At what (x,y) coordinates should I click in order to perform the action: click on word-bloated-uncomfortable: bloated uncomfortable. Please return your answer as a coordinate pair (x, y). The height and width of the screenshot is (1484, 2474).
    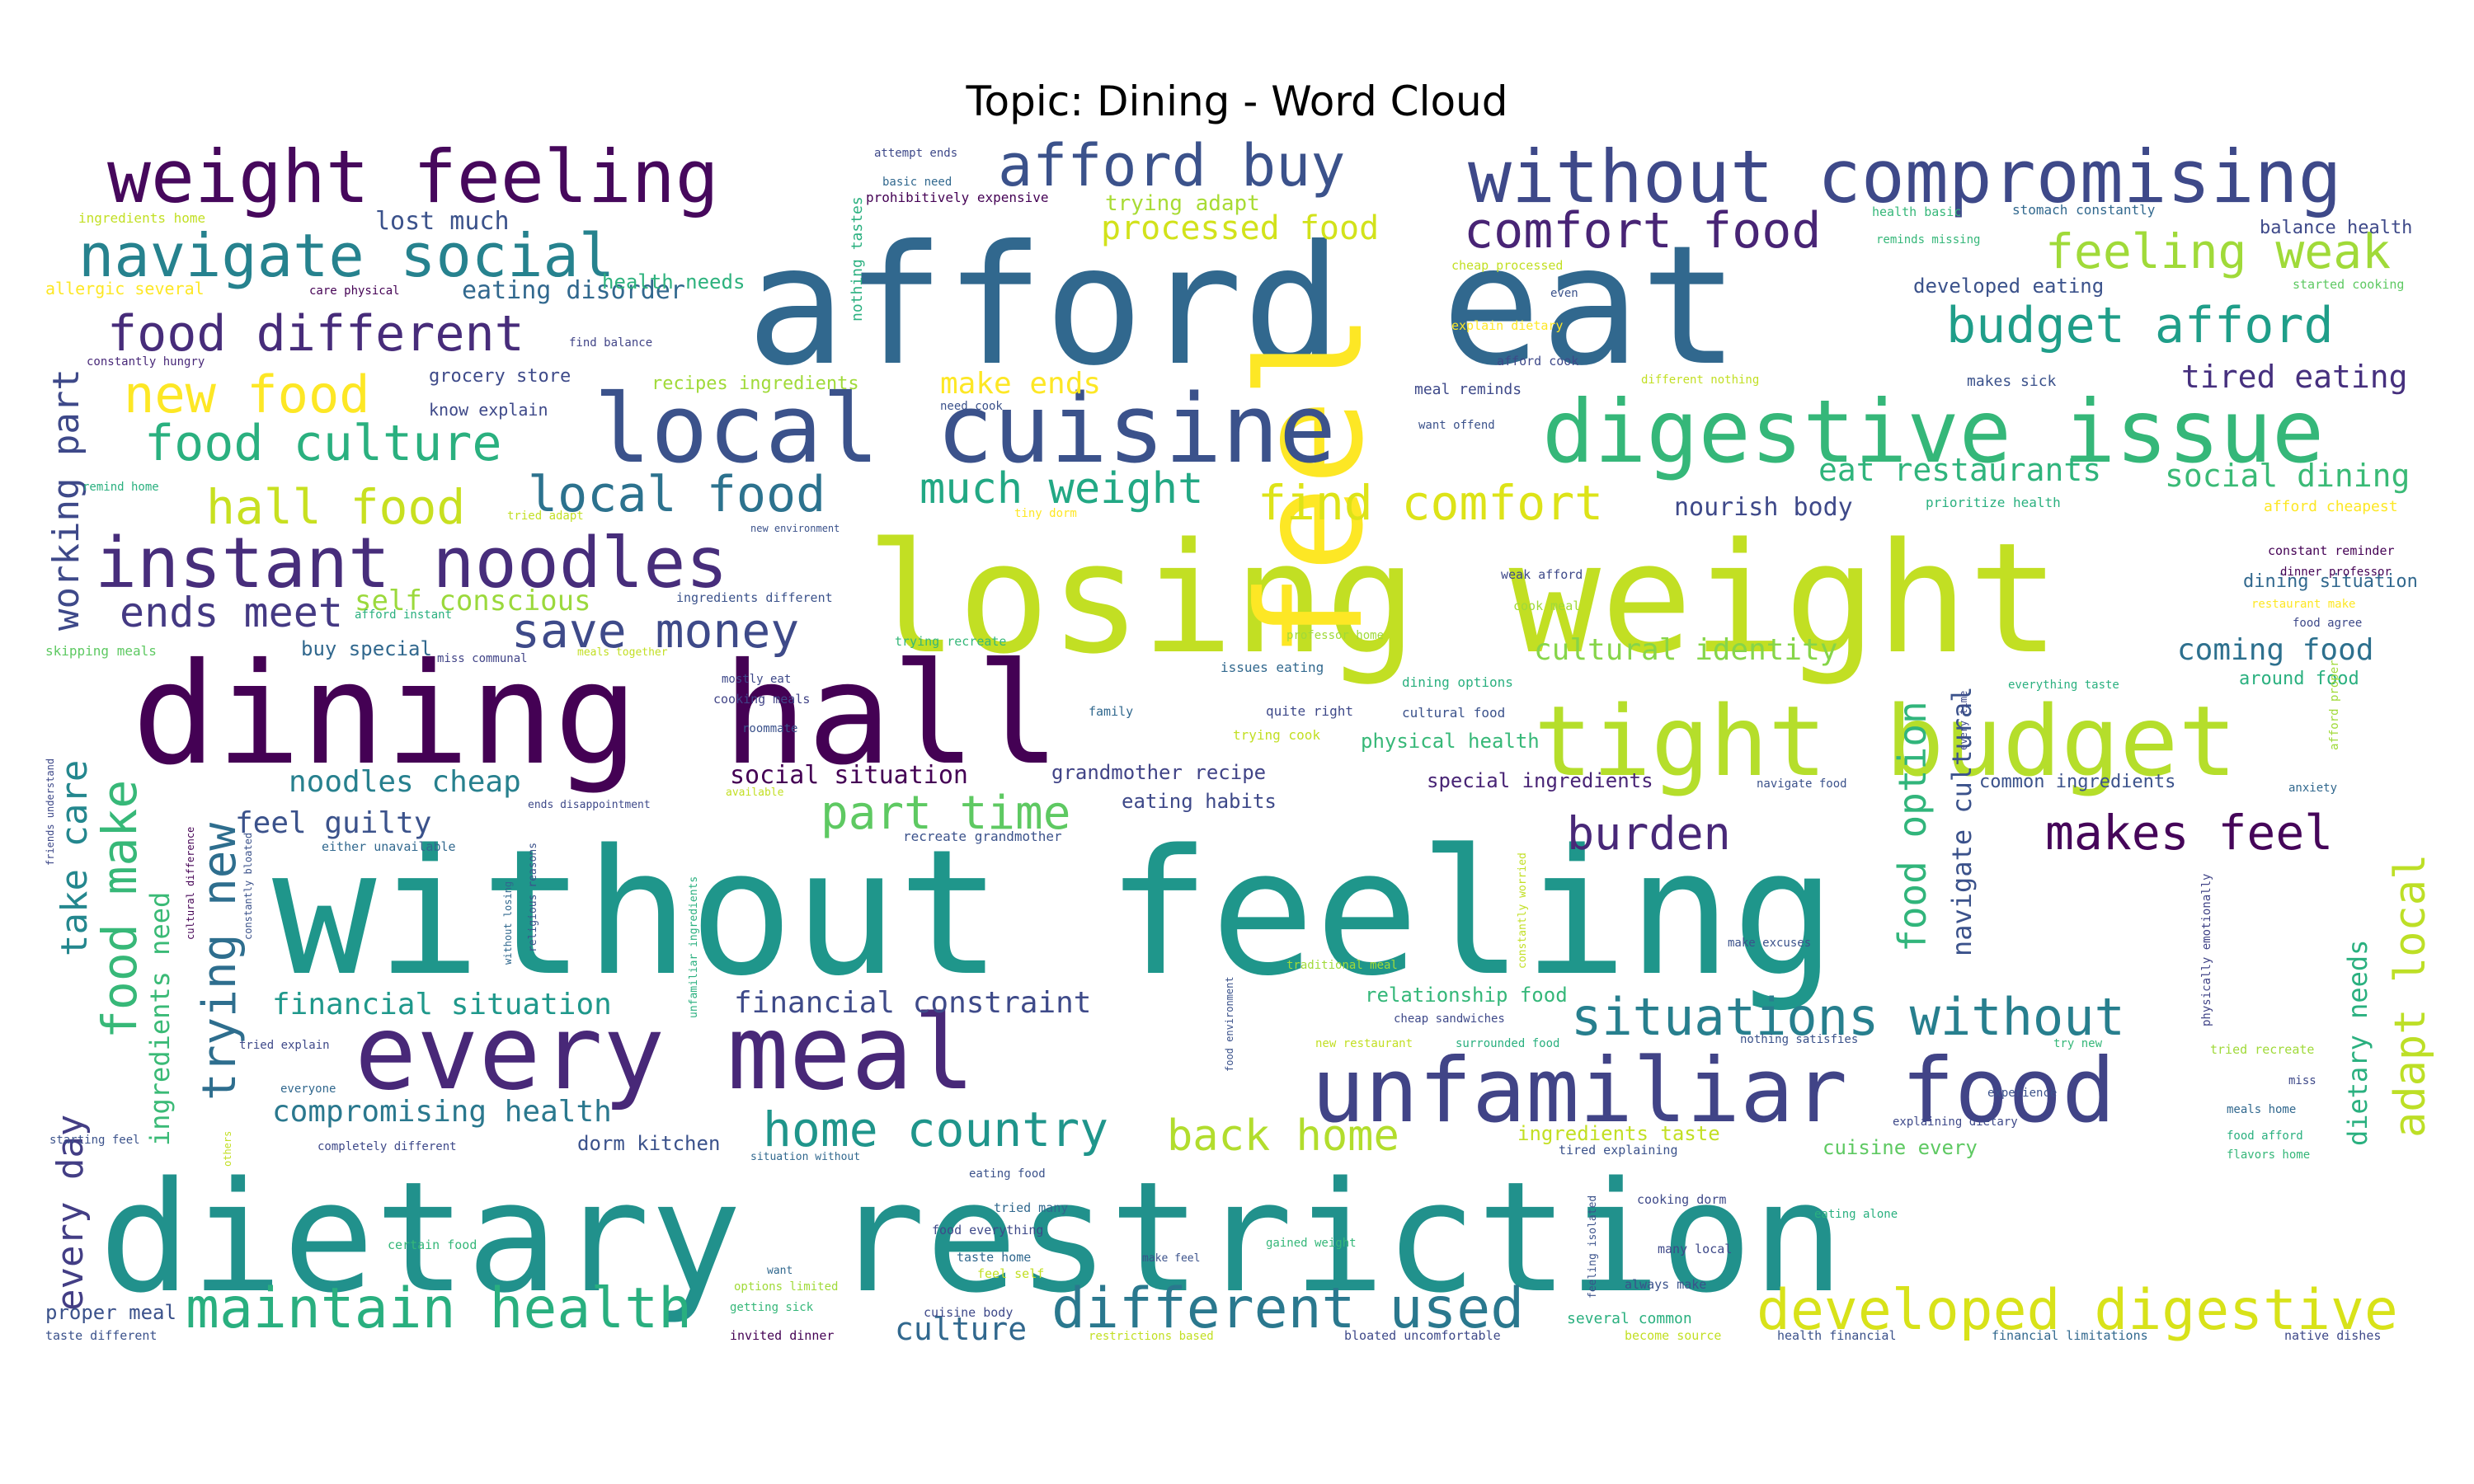
    Looking at the image, I should click on (1422, 1335).